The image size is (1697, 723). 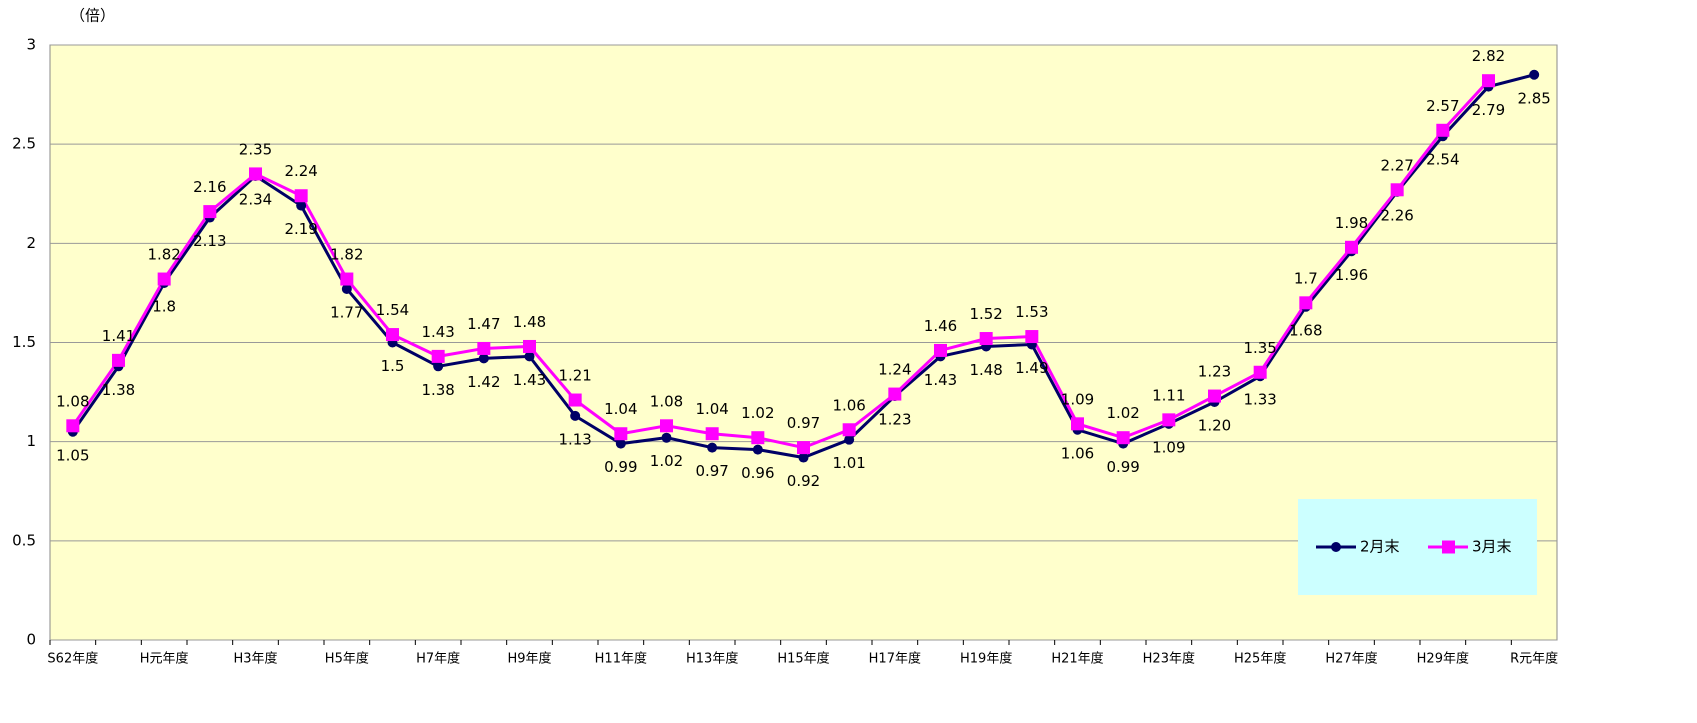 What do you see at coordinates (164, 659) in the screenshot?
I see `x-tick-label: H元年度` at bounding box center [164, 659].